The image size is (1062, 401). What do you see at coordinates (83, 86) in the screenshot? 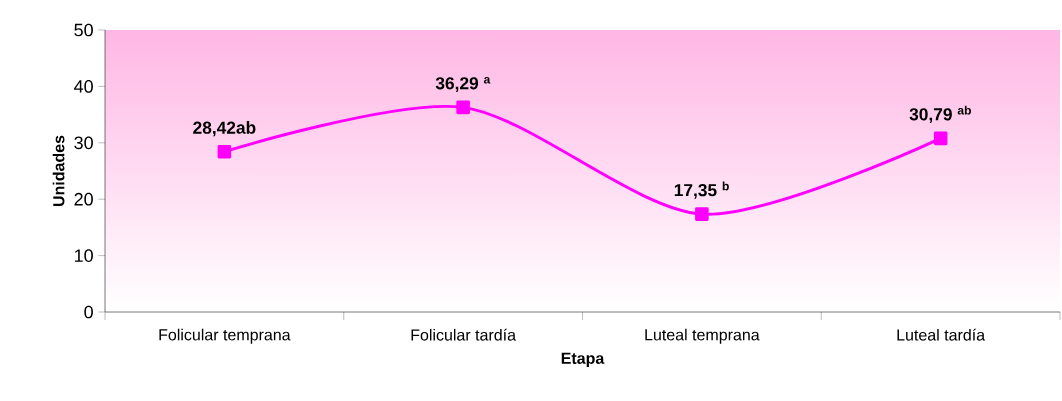
I see `y-tick-label: 40` at bounding box center [83, 86].